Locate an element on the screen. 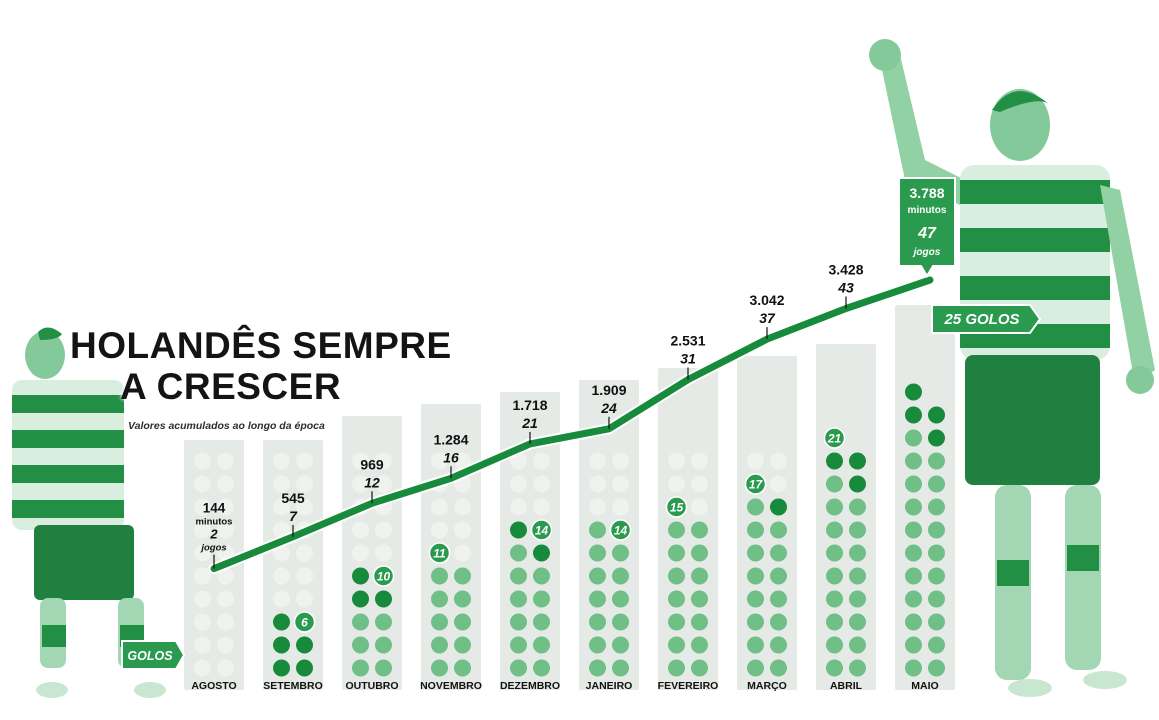 This screenshot has height=720, width=1159. final-games-unit: jogos is located at coordinates (926, 252).